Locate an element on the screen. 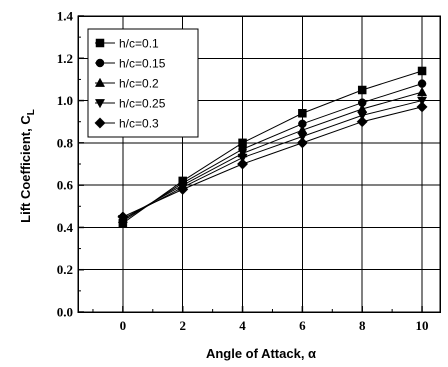 The image size is (448, 367). y-axis-title: Lift Coefficient, CL is located at coordinates (27, 166).